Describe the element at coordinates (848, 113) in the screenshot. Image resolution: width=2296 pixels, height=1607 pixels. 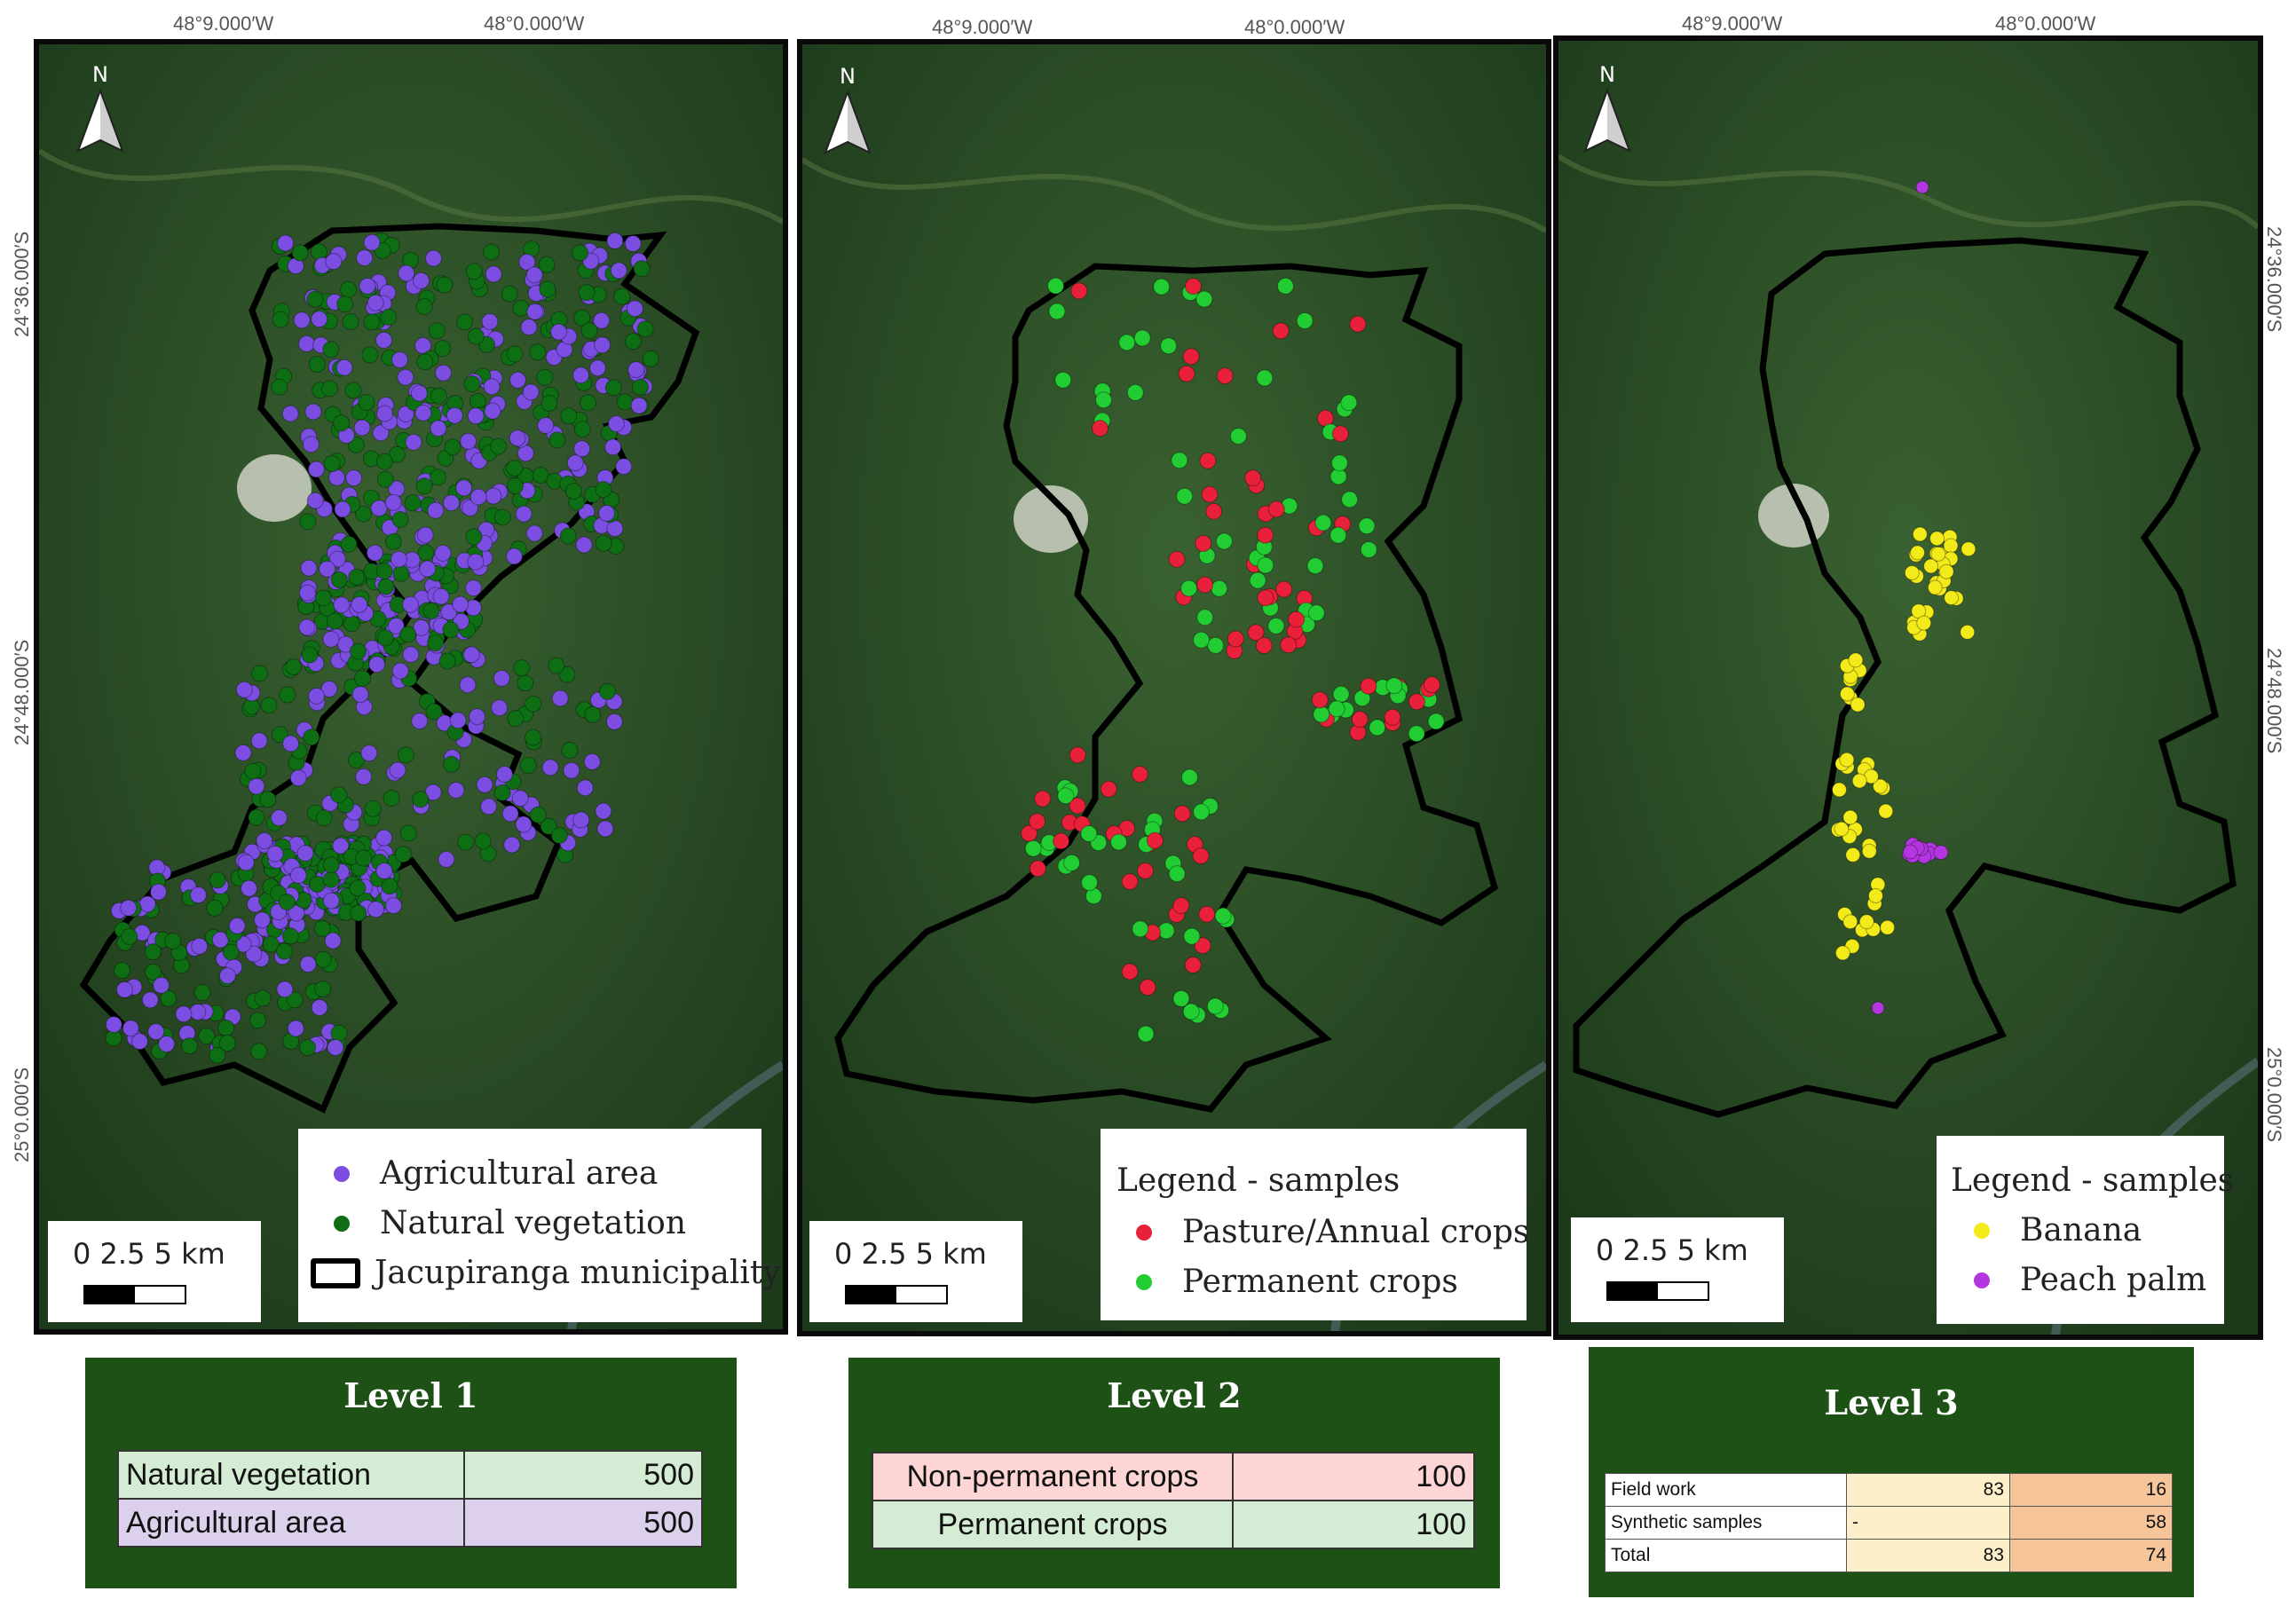
I see `north-arrow-icon: N` at that location.